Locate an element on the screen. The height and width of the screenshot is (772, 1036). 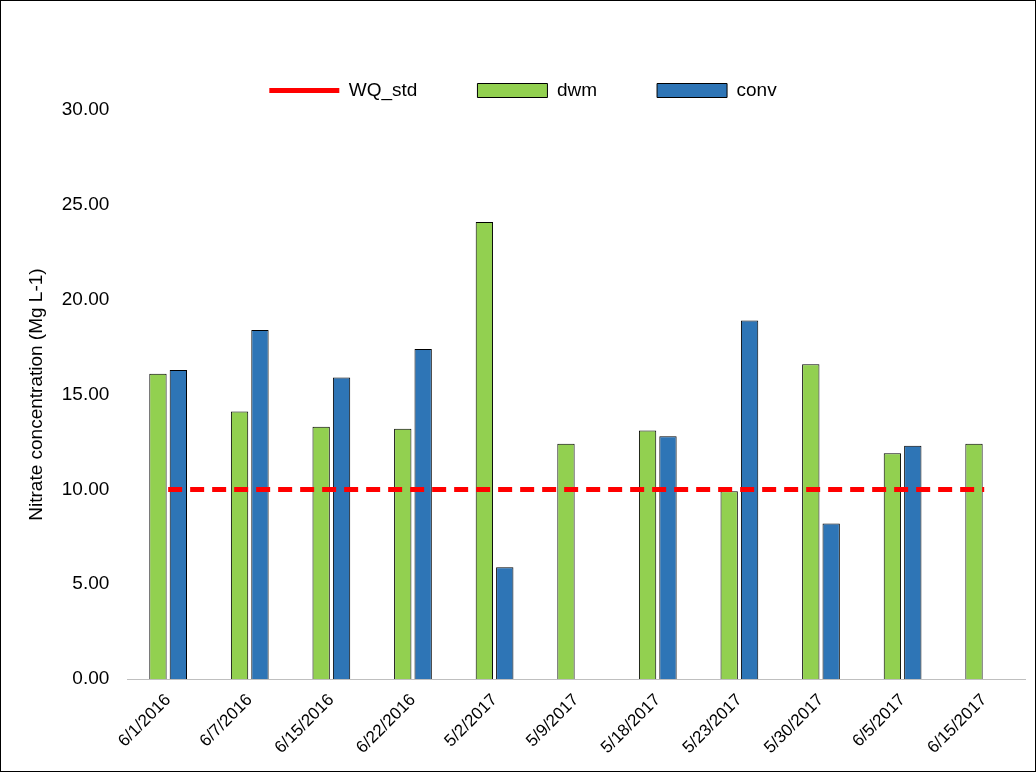
y-tick-label: 15.00 is located at coordinates (85, 393).